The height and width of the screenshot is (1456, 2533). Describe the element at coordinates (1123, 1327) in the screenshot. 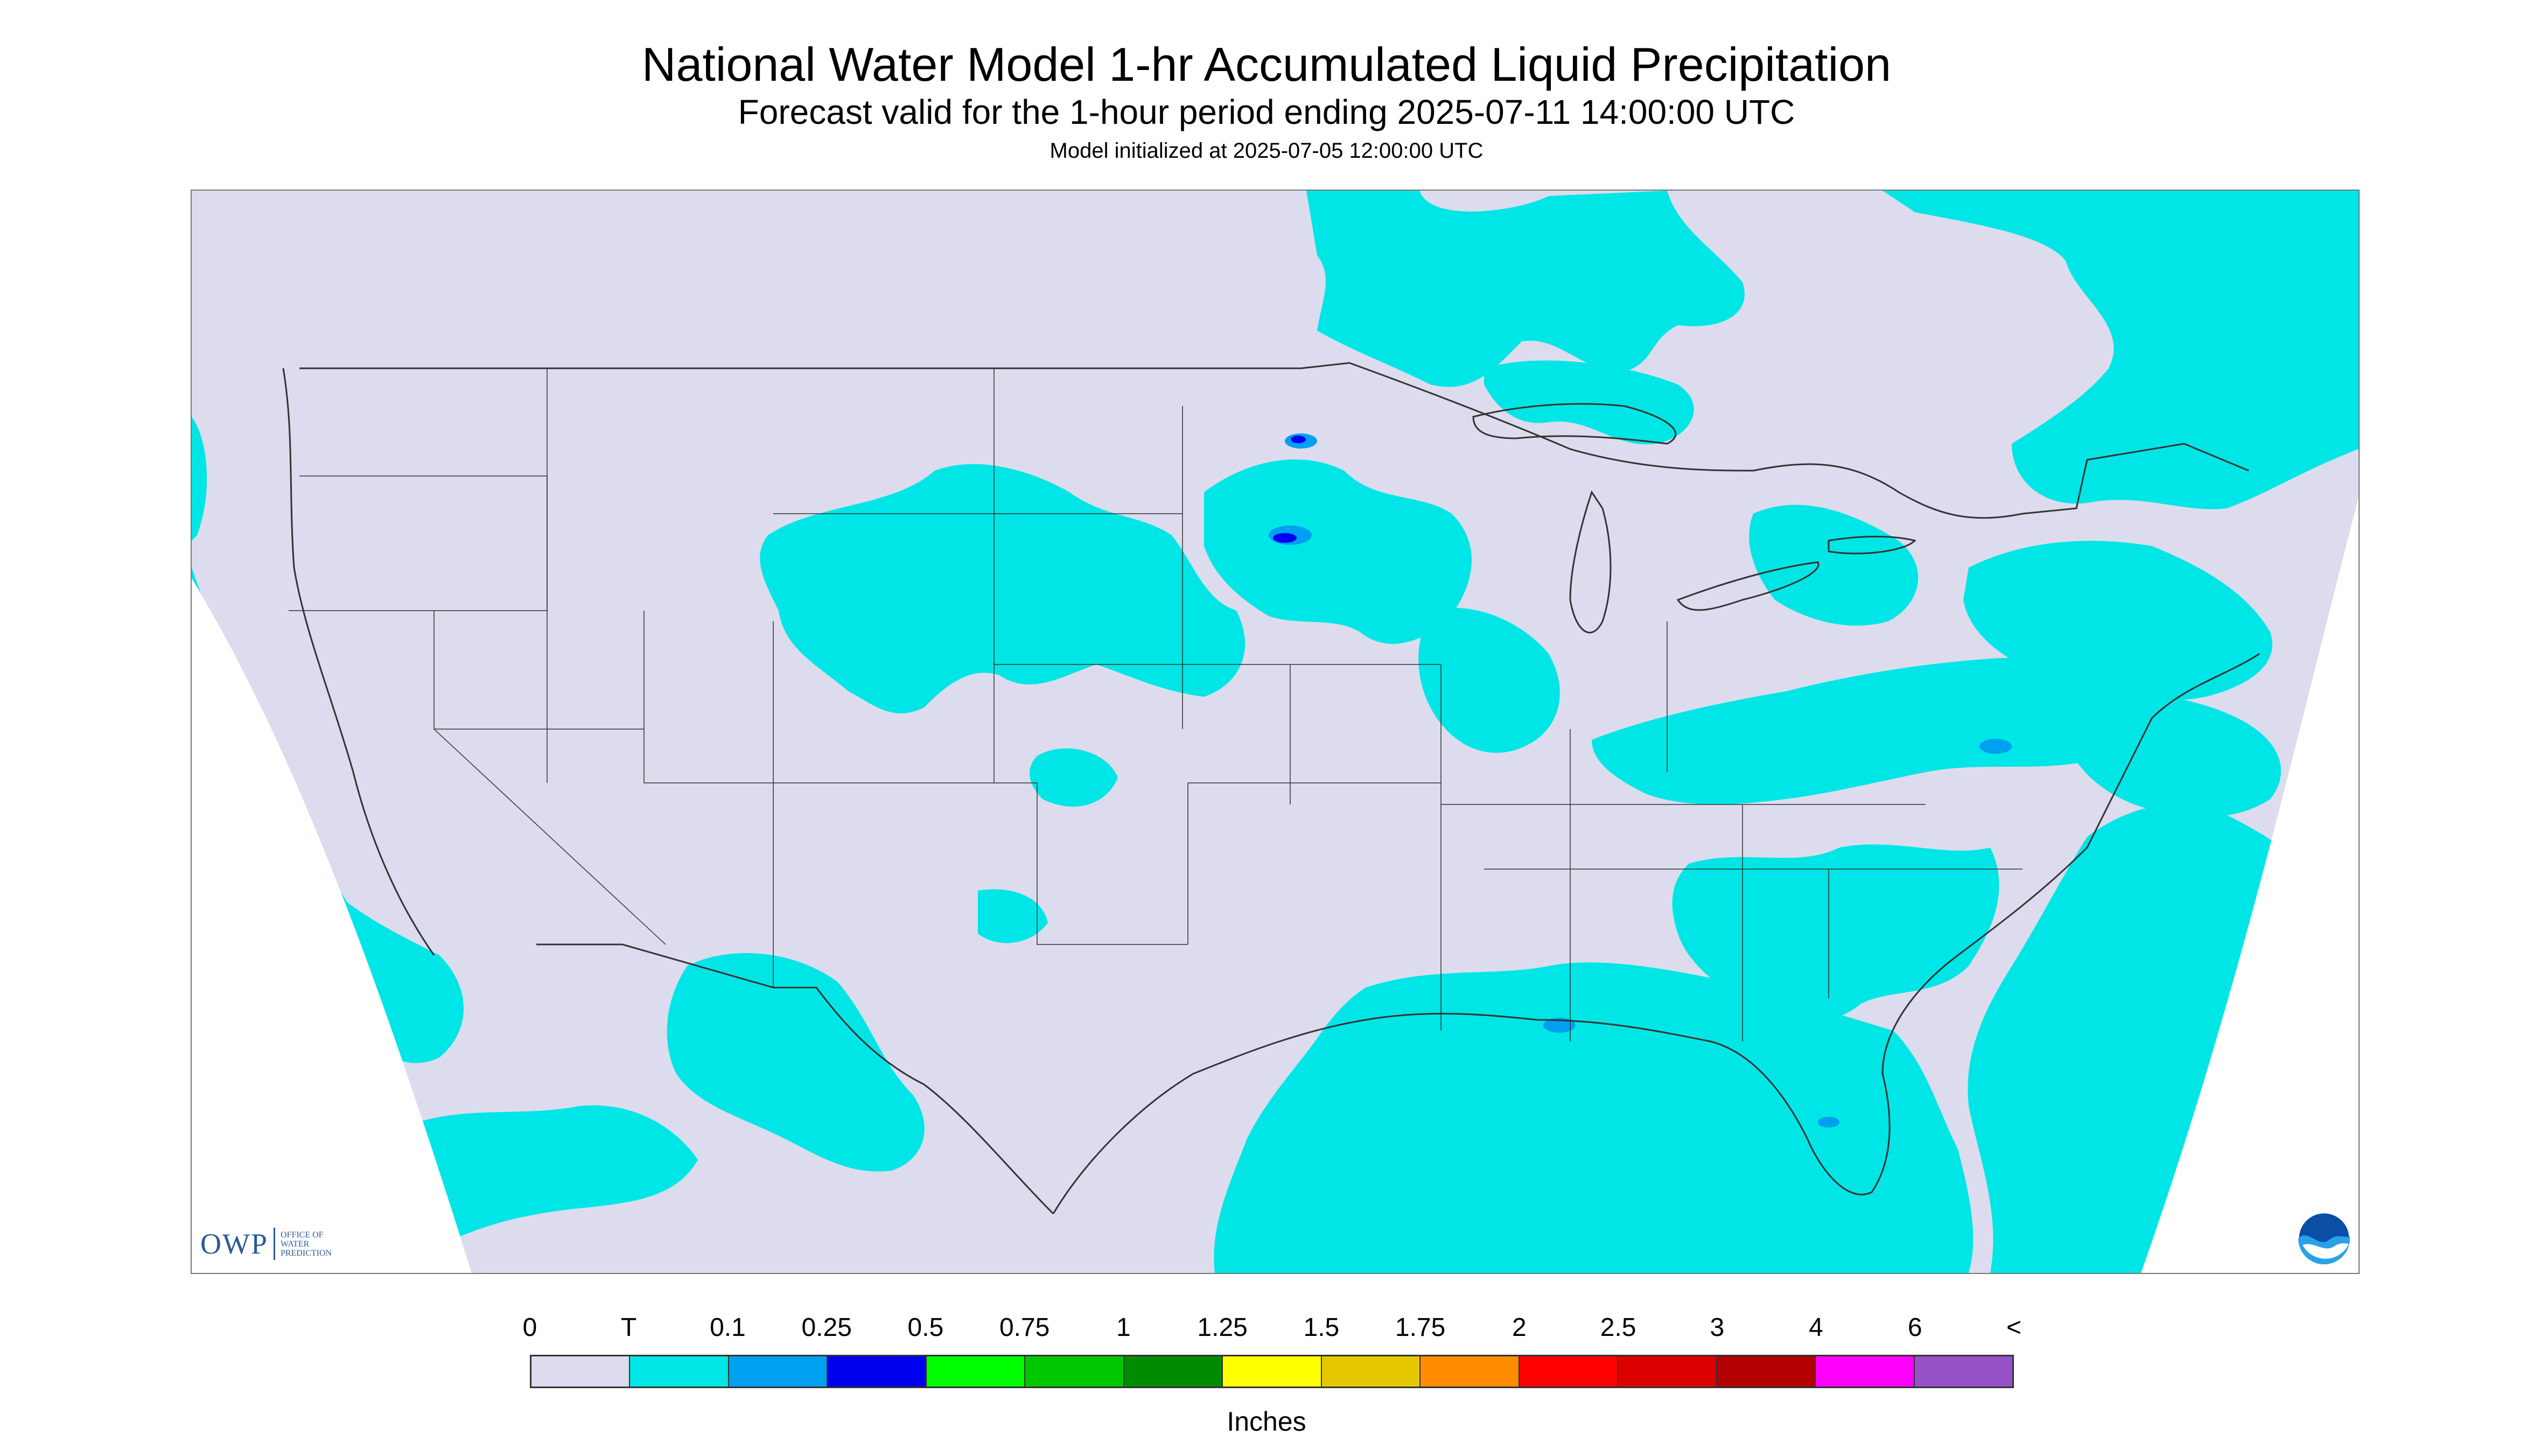

I see `legend-label: 1` at that location.